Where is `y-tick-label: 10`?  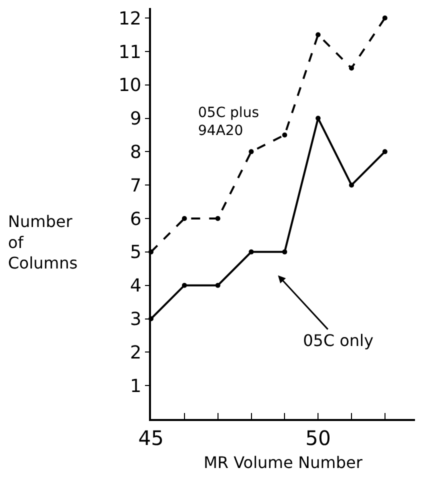
y-tick-label: 10 is located at coordinates (130, 85).